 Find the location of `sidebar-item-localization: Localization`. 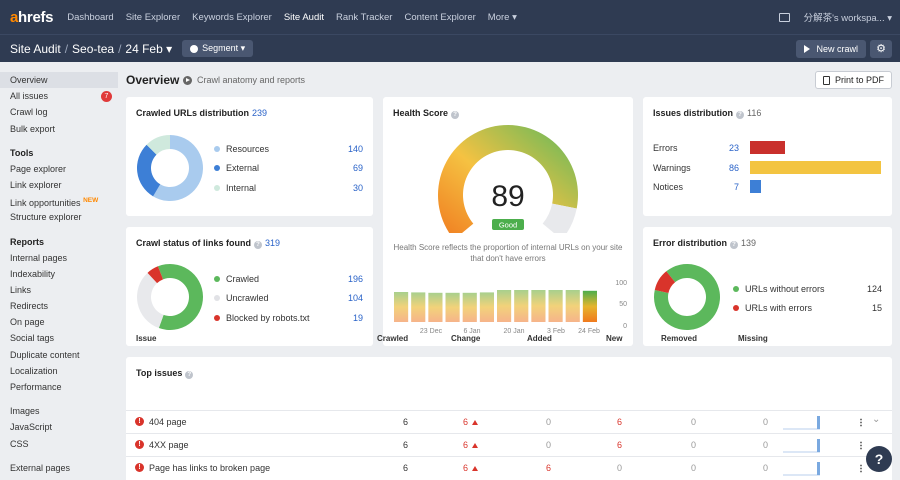

sidebar-item-localization: Localization is located at coordinates (34, 370).